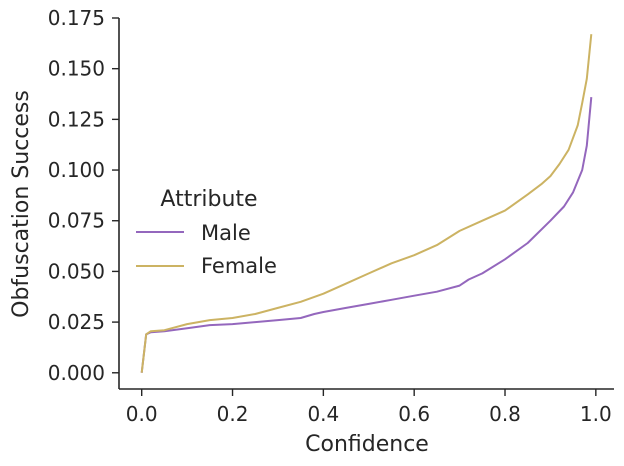 The width and height of the screenshot is (624, 466). What do you see at coordinates (233, 414) in the screenshot?
I see `x-tick-label: 0.2` at bounding box center [233, 414].